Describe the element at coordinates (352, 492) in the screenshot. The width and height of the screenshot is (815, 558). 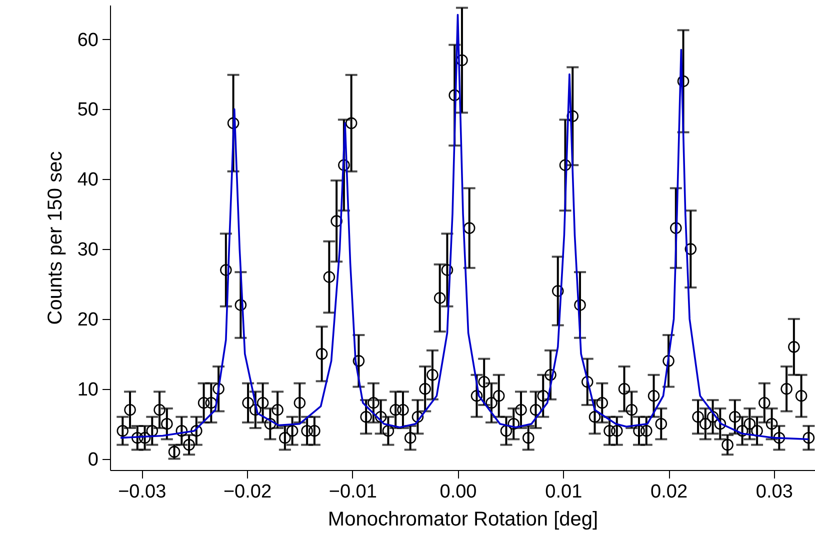
I see `x-tick-label: −0.01` at that location.